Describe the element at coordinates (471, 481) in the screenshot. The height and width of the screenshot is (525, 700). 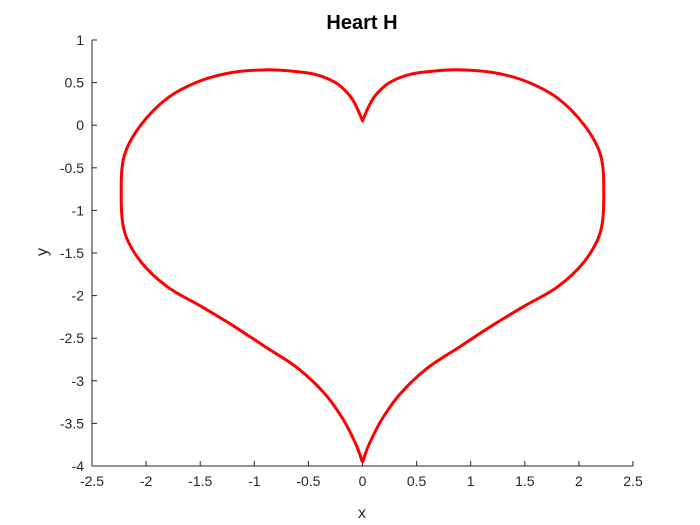
I see `x-tick-label: 1` at that location.